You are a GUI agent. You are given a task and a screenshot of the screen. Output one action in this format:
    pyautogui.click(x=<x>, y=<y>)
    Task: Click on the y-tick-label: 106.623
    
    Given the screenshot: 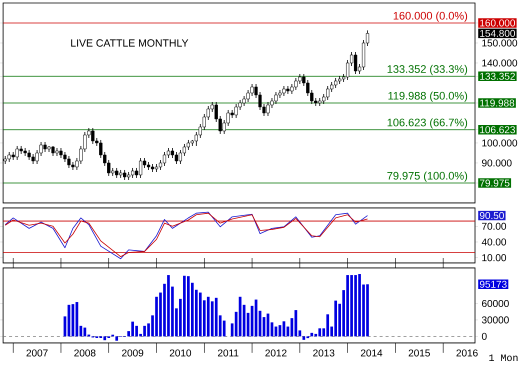 What is the action you would take?
    pyautogui.click(x=497, y=130)
    